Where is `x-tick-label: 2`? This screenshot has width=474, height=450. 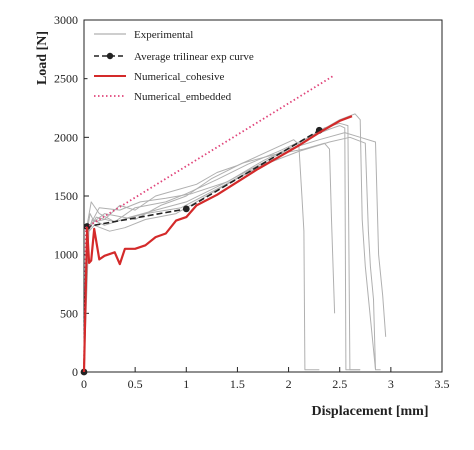
x-tick-label: 2 is located at coordinates (289, 384).